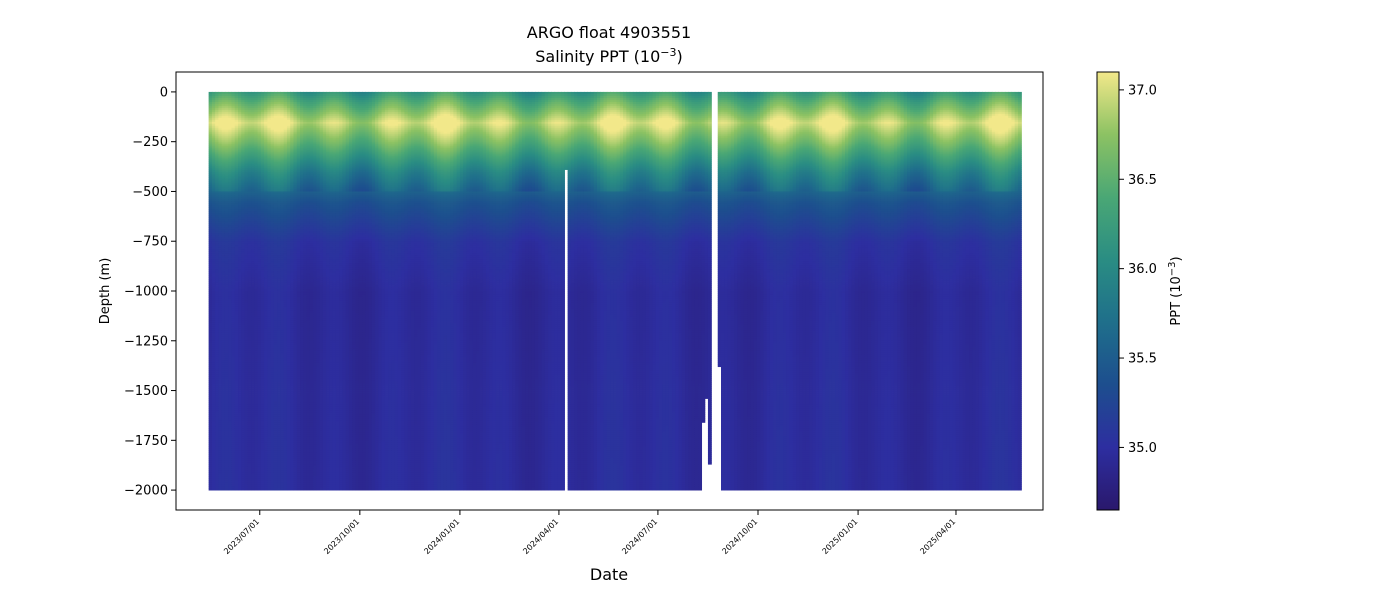 This screenshot has width=1400, height=600. I want to click on chart-title: ARGO float 4903551, so click(609, 32).